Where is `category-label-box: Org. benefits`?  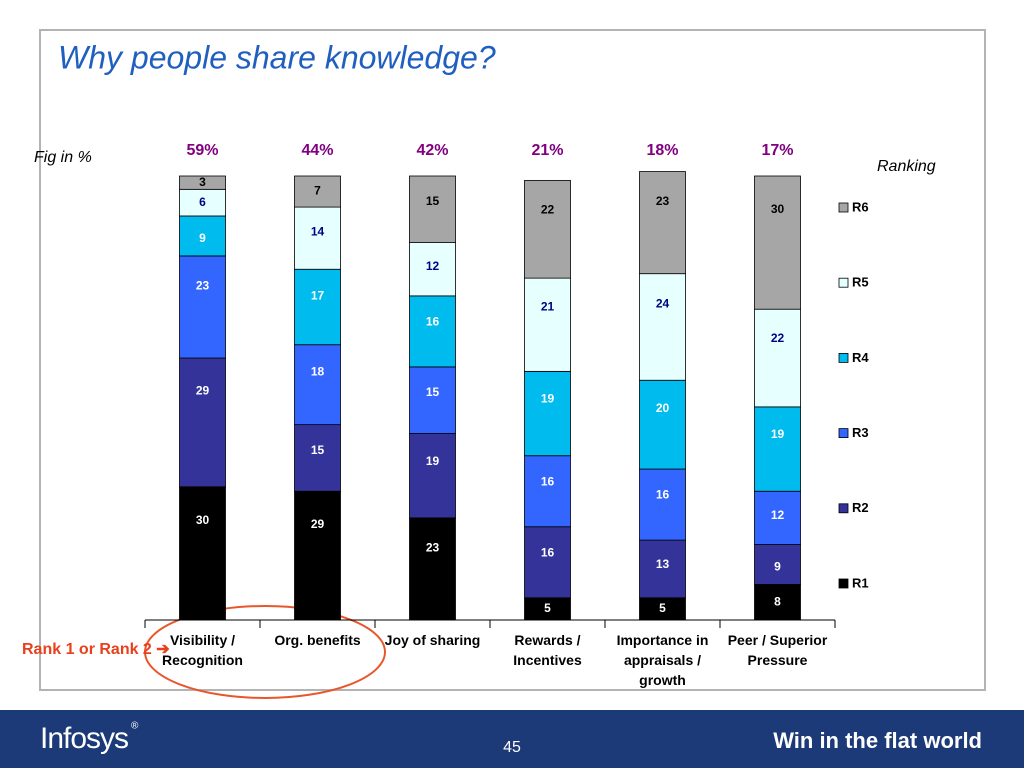
category-label-box: Org. benefits is located at coordinates (317, 640).